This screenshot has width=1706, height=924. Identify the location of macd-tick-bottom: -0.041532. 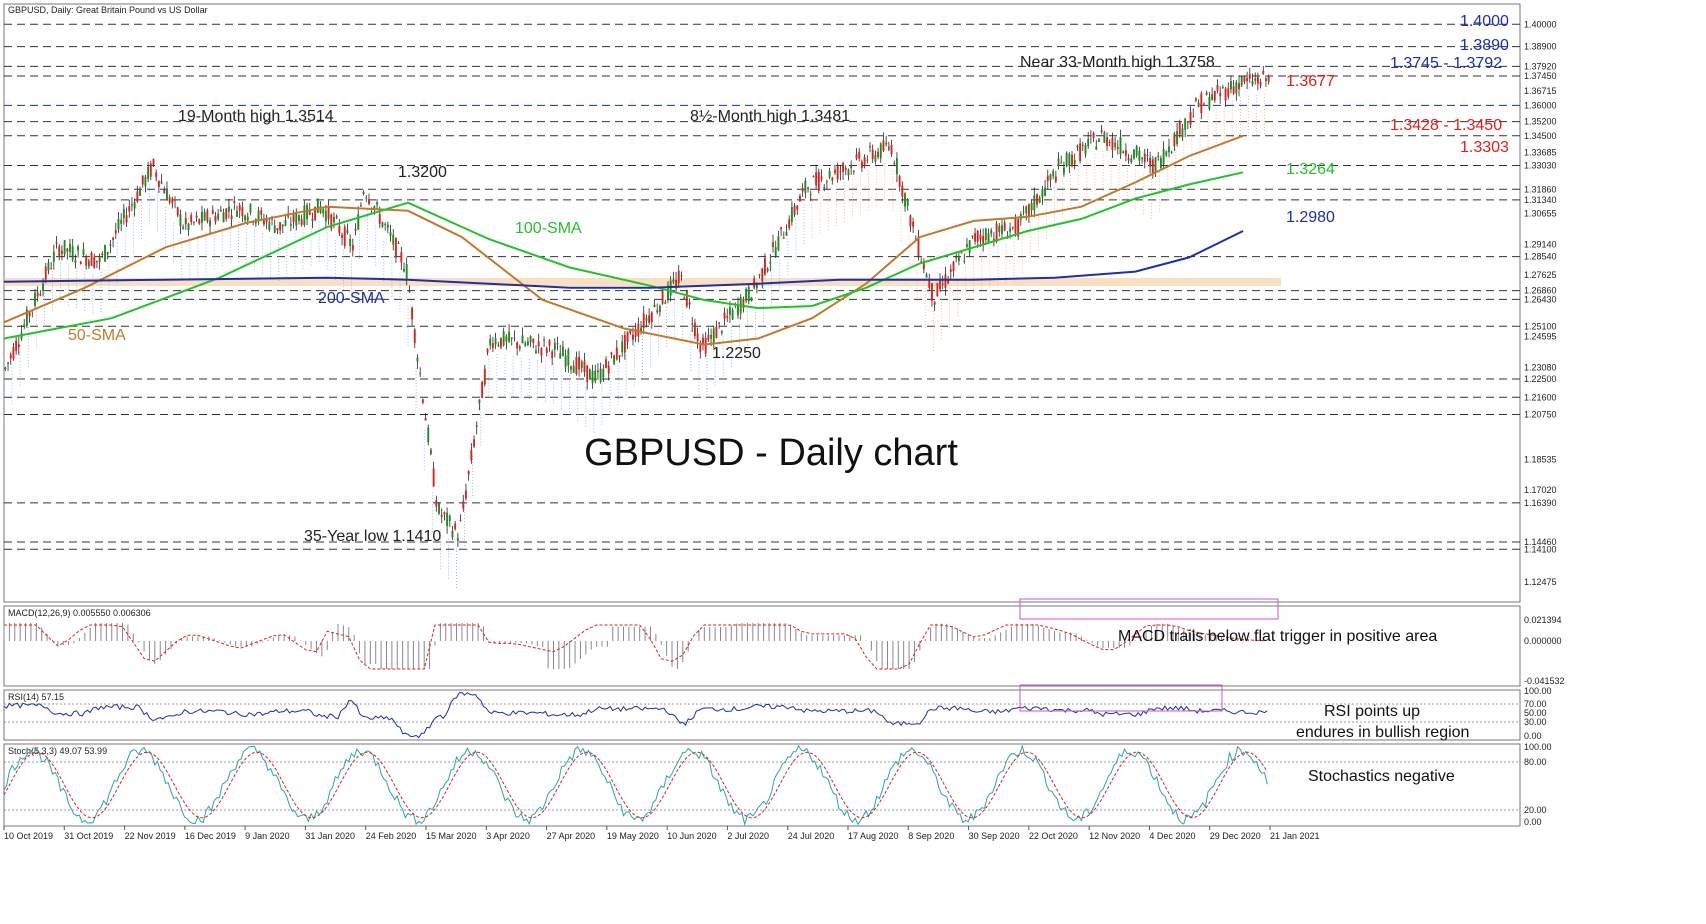
(1544, 681).